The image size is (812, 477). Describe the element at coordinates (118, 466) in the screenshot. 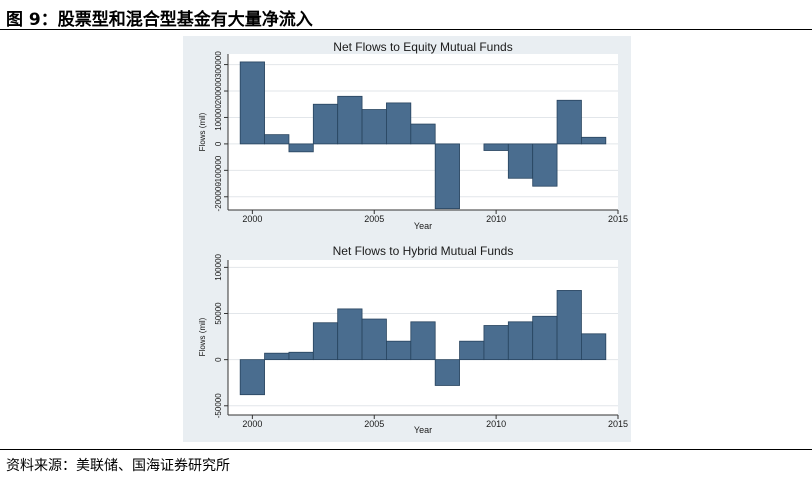

I see `source-note: 资料来源：美联储、国海证券研究所` at that location.